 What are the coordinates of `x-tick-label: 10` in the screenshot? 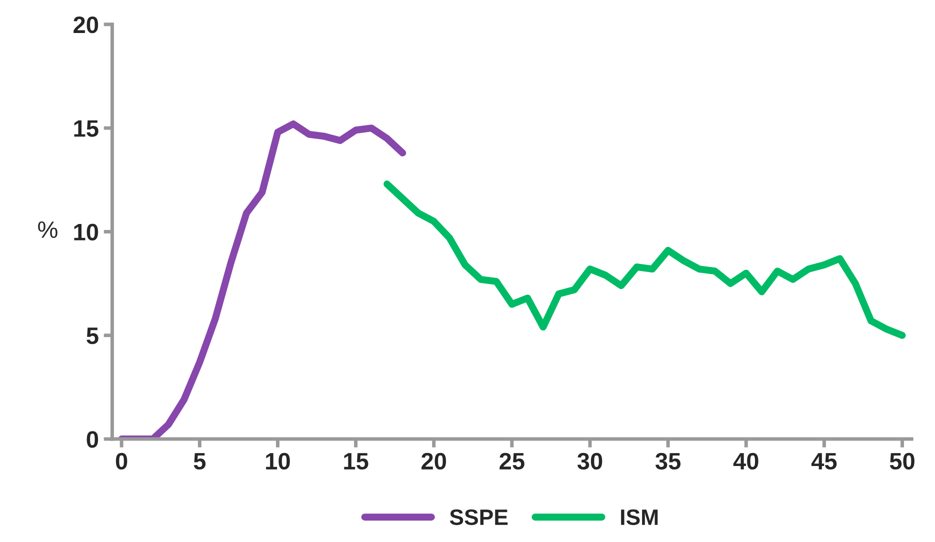 It's located at (278, 461).